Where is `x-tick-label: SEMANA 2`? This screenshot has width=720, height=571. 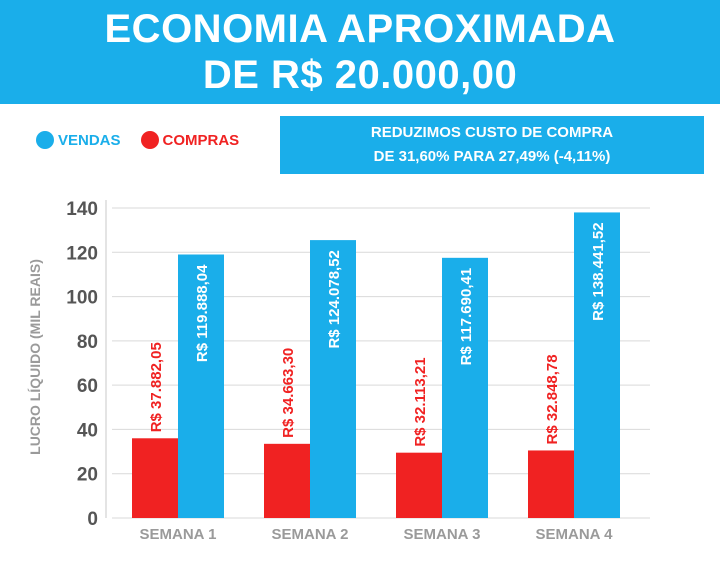 x-tick-label: SEMANA 2 is located at coordinates (310, 534).